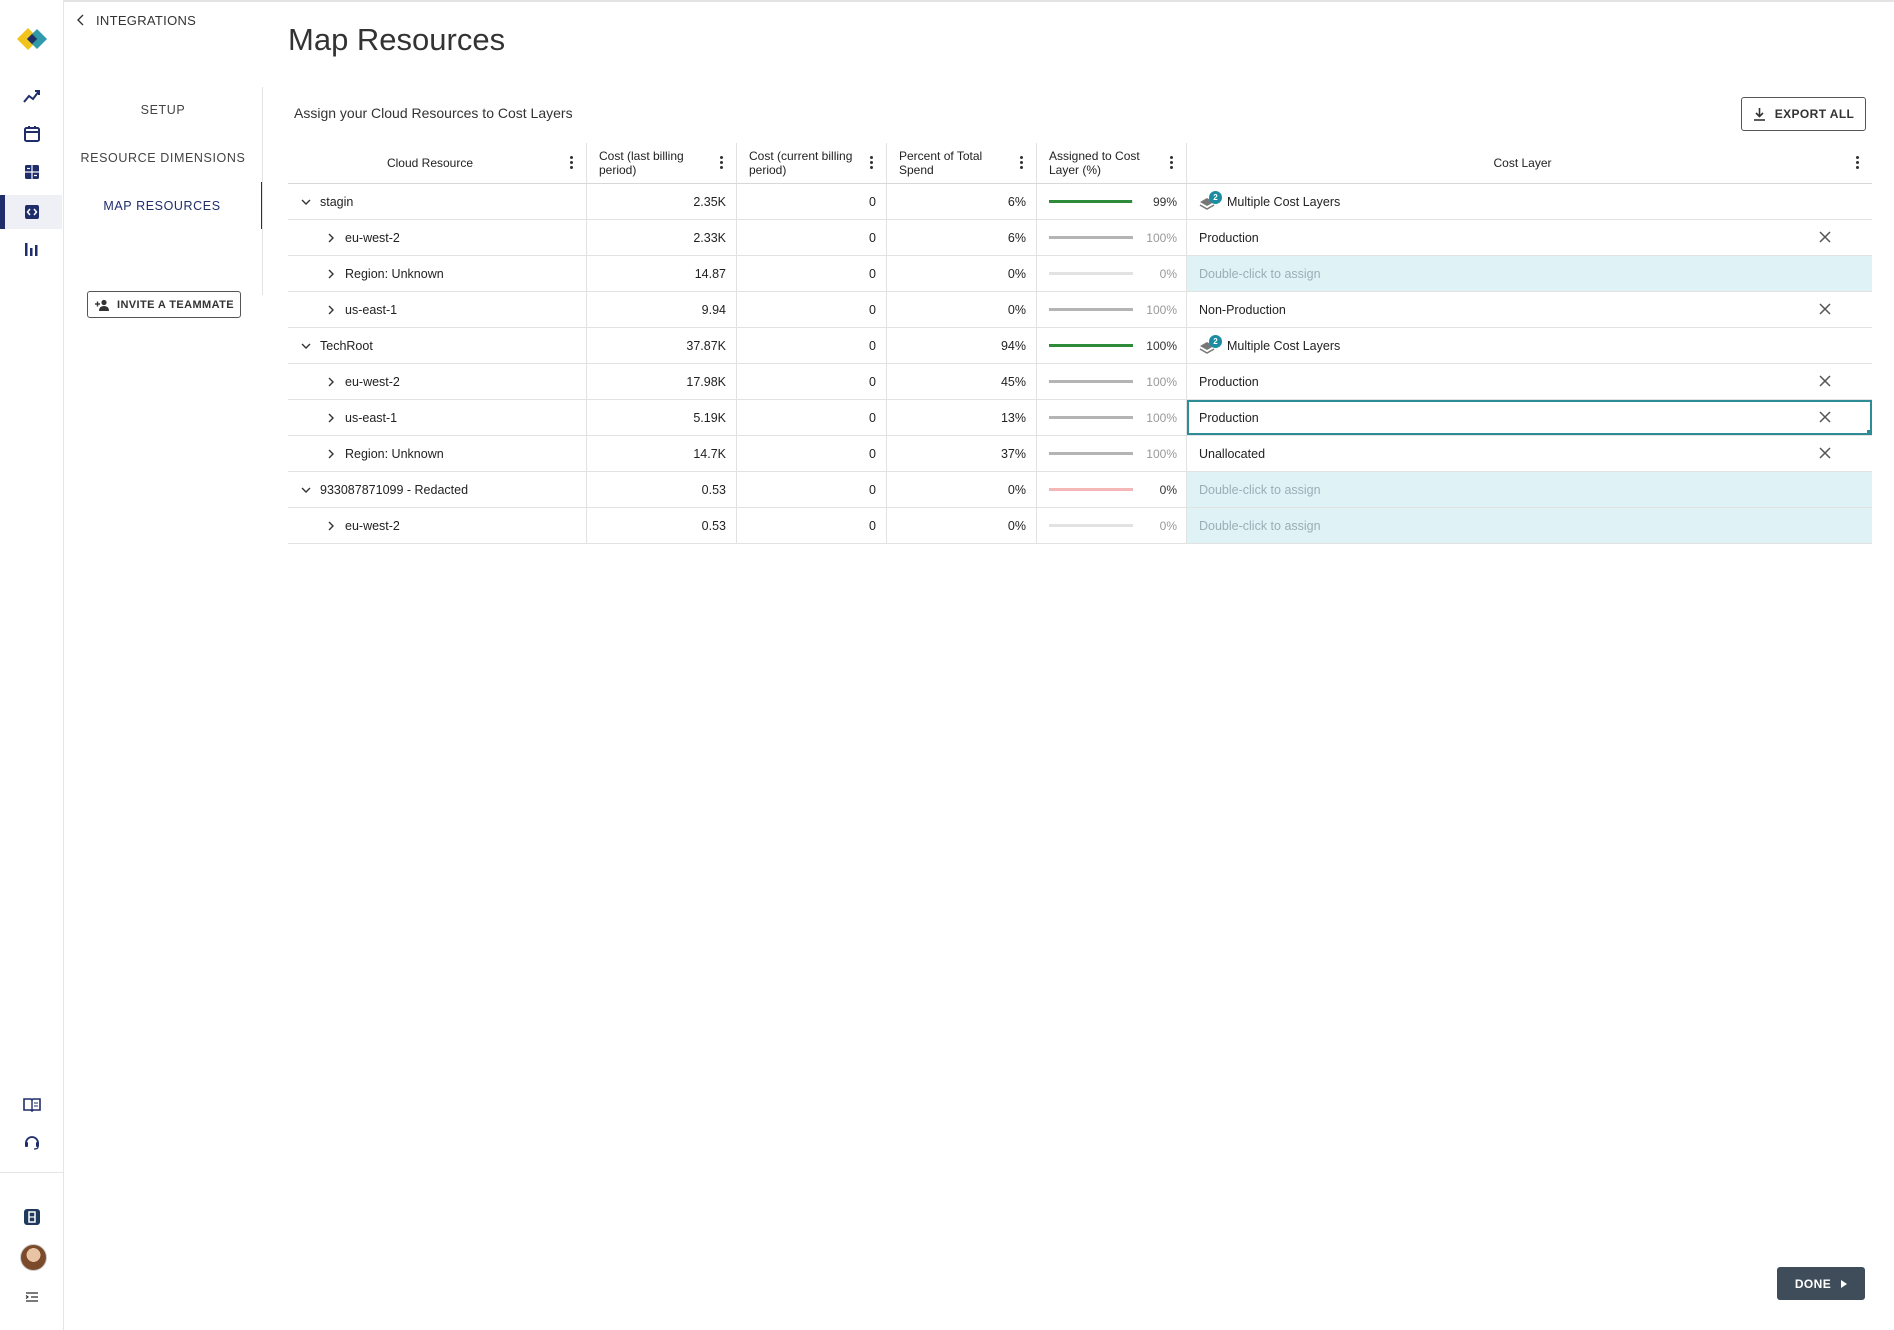 This screenshot has width=1894, height=1330. I want to click on table-row: us-east-1 9.94 0 0% 100% Non-Production, so click(1080, 310).